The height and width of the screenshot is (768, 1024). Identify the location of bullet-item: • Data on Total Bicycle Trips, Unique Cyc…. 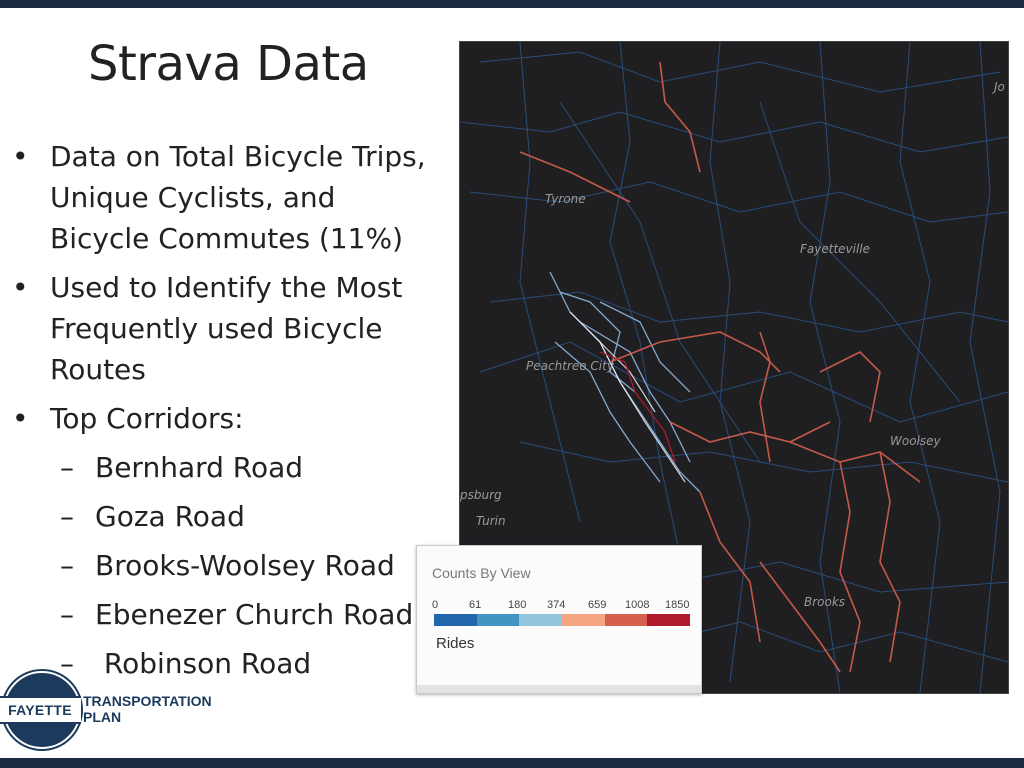
(215, 197).